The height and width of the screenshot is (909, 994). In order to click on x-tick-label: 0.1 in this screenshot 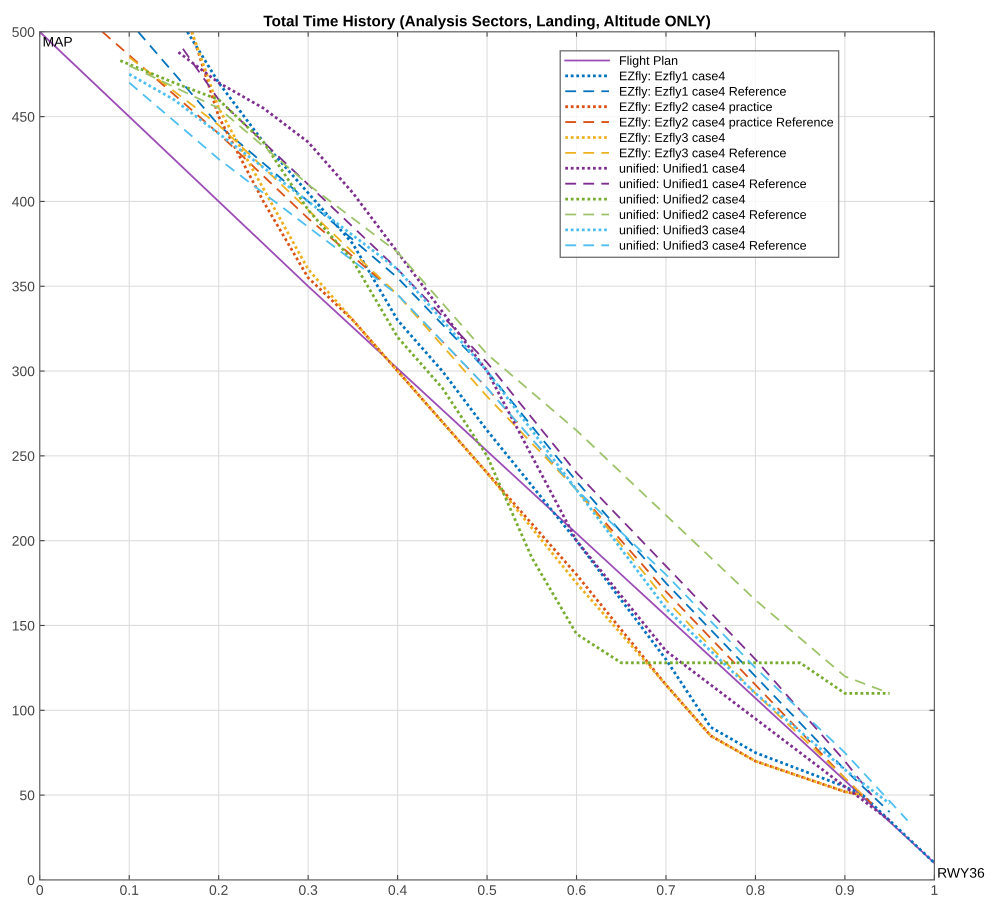, I will do `click(129, 890)`.